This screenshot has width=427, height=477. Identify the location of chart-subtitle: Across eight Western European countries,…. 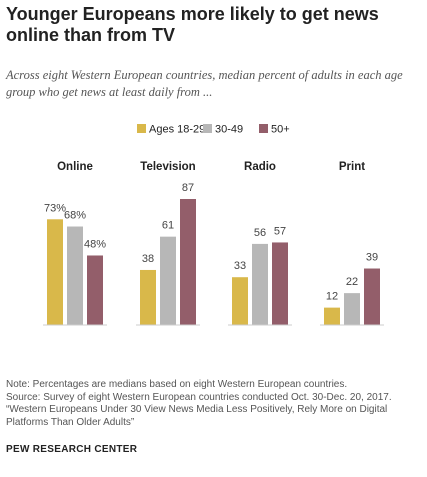
(204, 83).